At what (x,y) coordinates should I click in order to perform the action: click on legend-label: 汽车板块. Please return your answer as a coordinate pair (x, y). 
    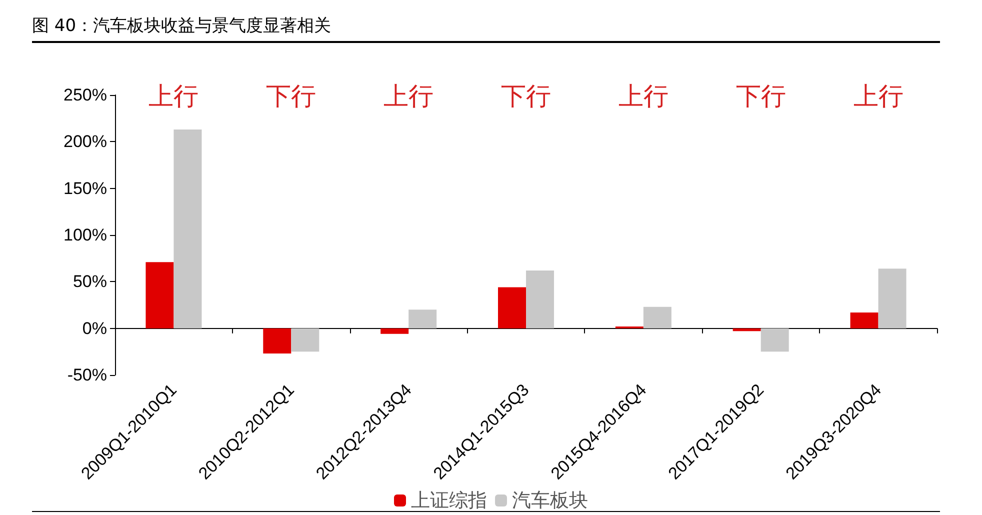
    Looking at the image, I should click on (550, 501).